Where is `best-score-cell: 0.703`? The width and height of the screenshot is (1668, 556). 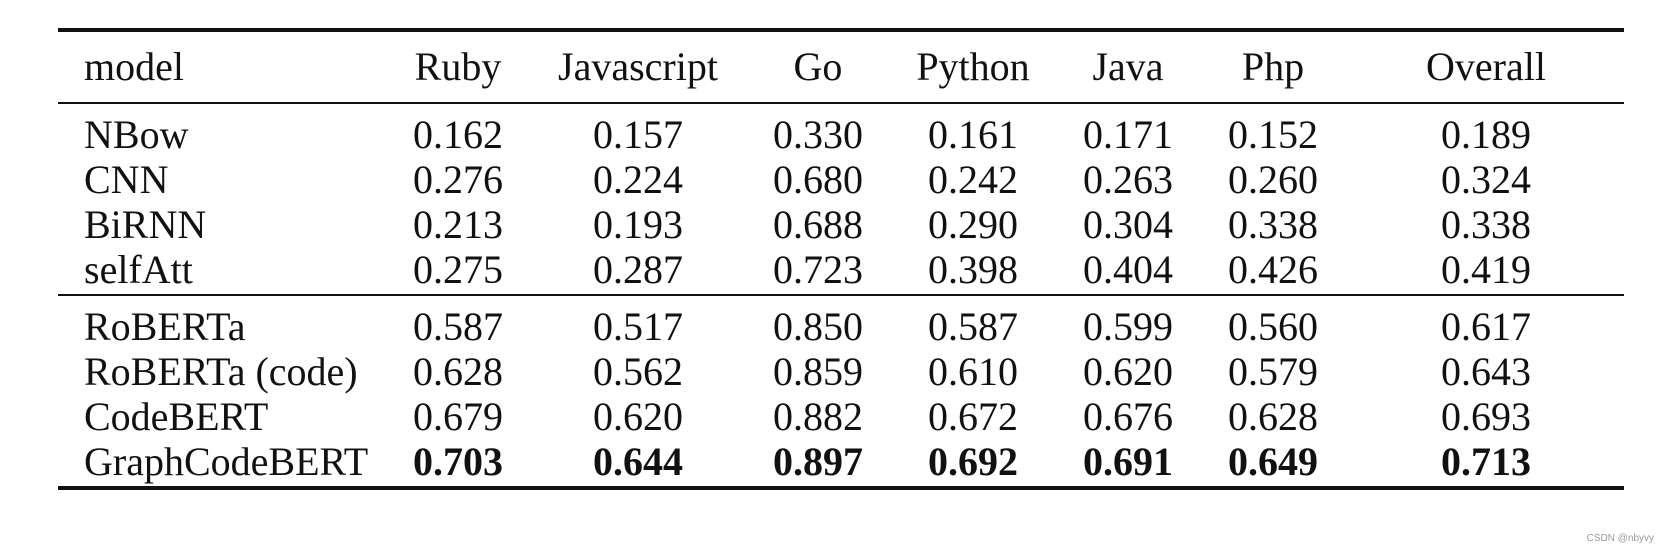
best-score-cell: 0.703 is located at coordinates (458, 461).